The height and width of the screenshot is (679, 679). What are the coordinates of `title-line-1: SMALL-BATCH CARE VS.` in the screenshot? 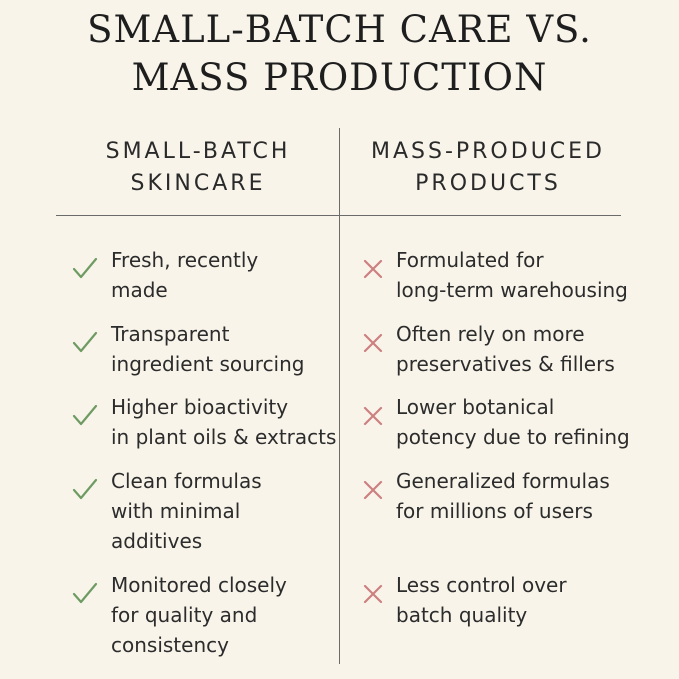 It's located at (339, 29).